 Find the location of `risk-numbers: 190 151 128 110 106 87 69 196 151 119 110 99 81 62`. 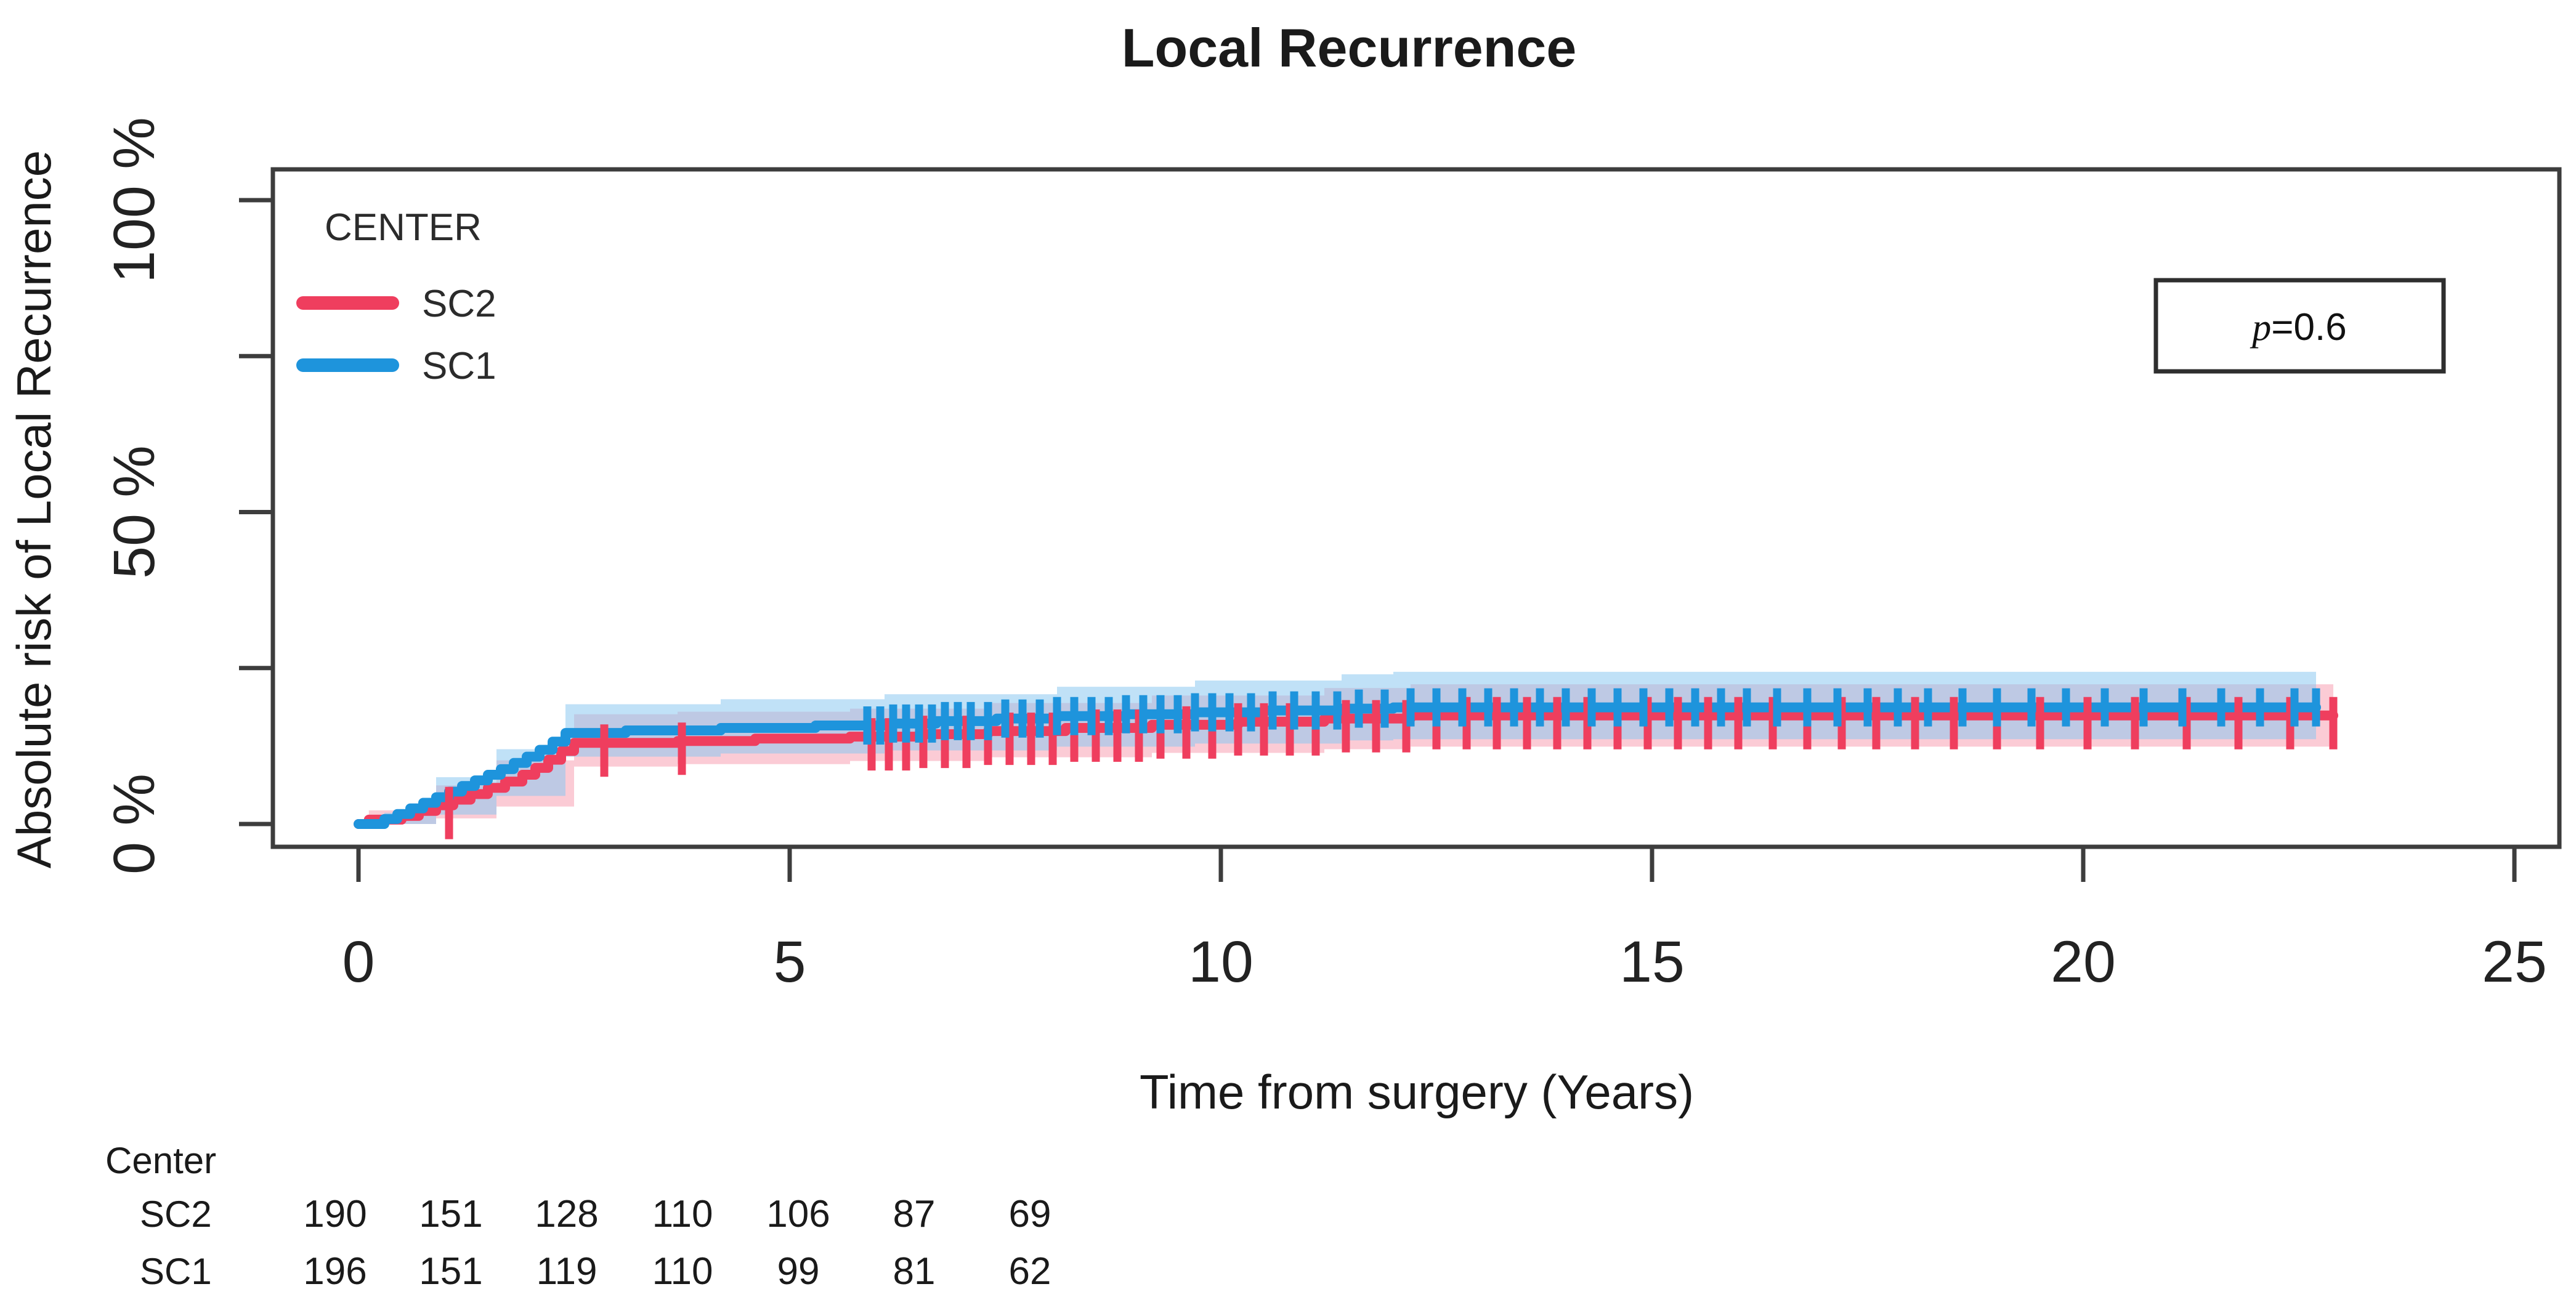

risk-numbers: 190 151 128 110 106 87 69 196 151 119 110 99 81 62 is located at coordinates (677, 1243).